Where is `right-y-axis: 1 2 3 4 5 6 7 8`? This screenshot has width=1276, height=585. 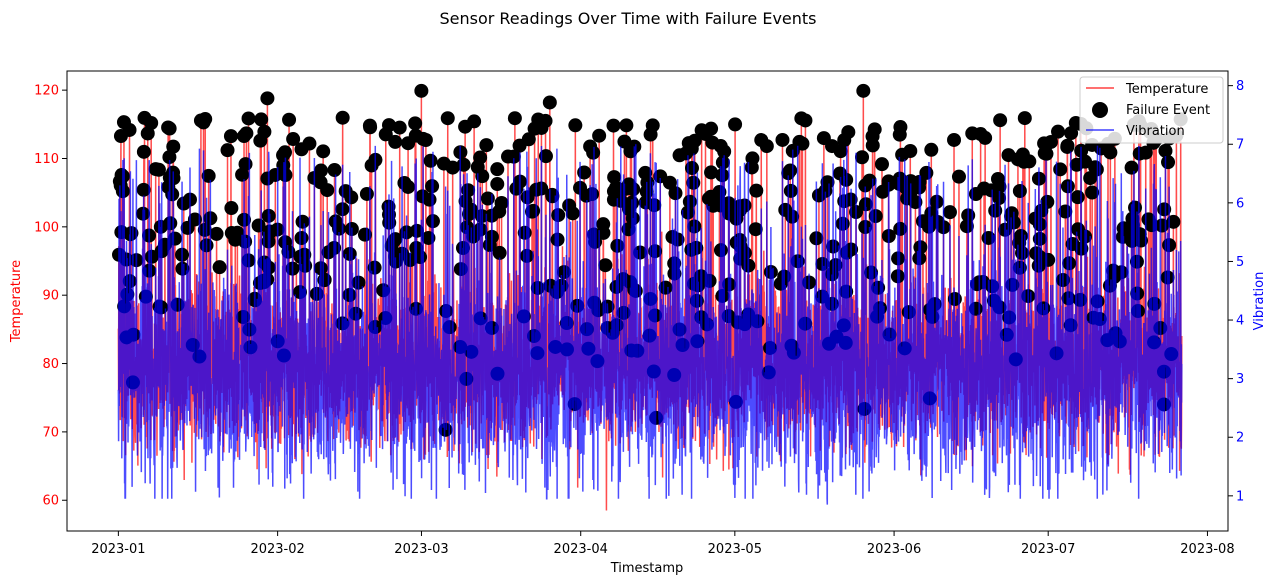 right-y-axis: 1 2 3 4 5 6 7 8 is located at coordinates (1236, 291).